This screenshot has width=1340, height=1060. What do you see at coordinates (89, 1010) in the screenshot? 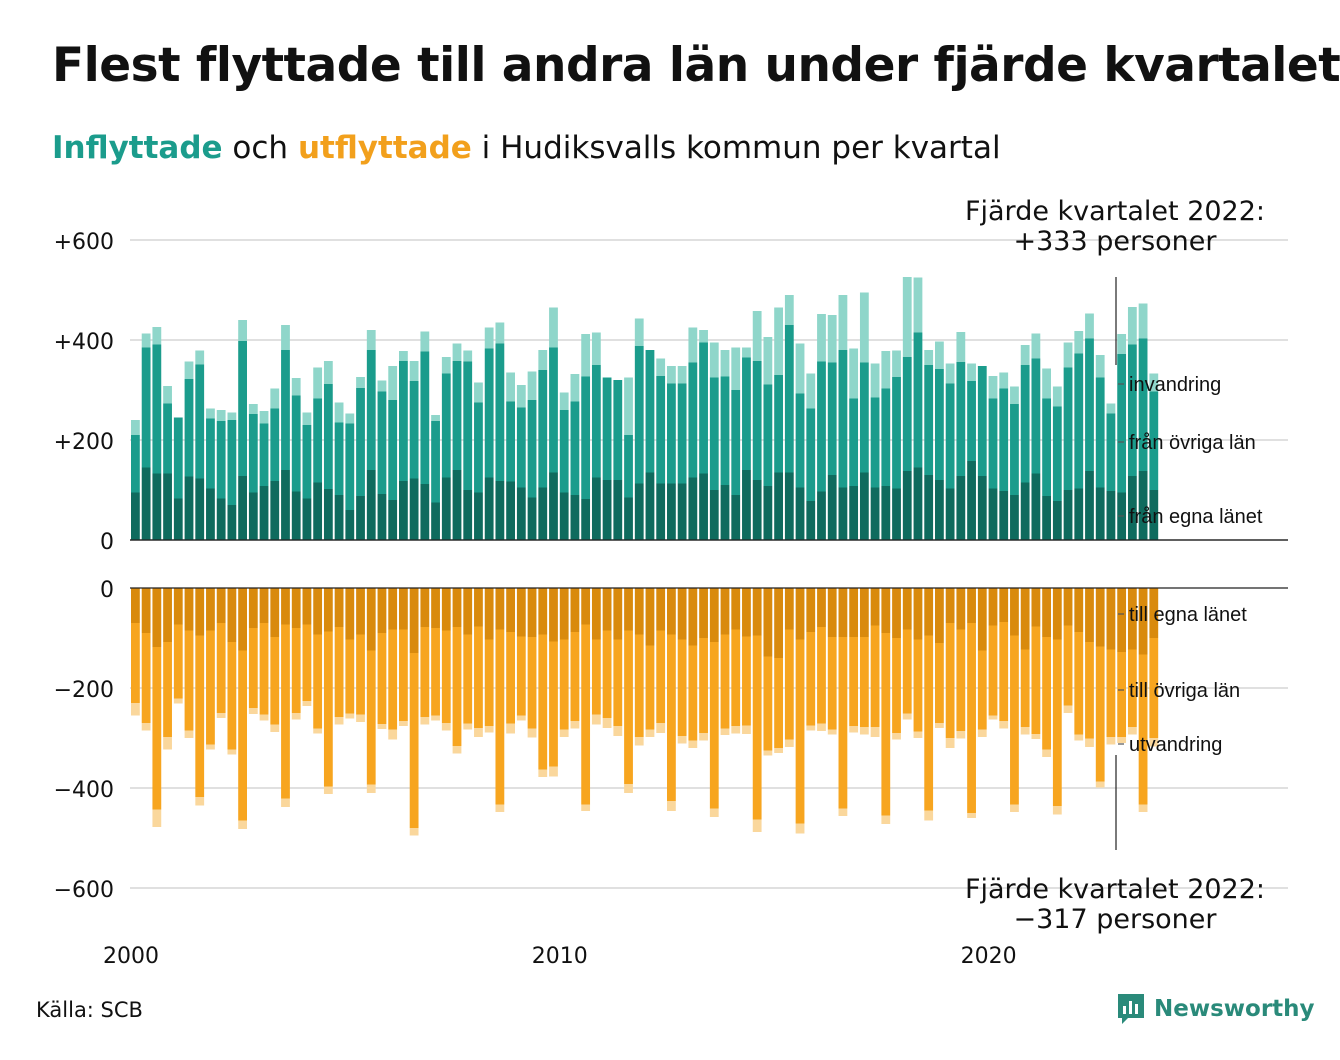
I see `source-note: Källa: SCB` at bounding box center [89, 1010].